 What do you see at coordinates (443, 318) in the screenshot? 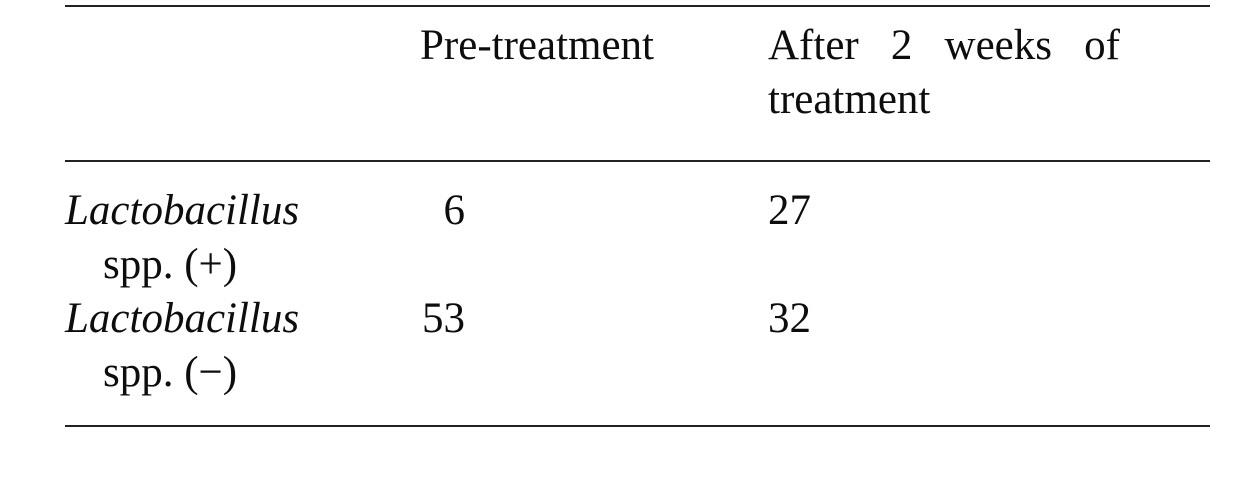
I see `pre-treatment-value: 53` at bounding box center [443, 318].